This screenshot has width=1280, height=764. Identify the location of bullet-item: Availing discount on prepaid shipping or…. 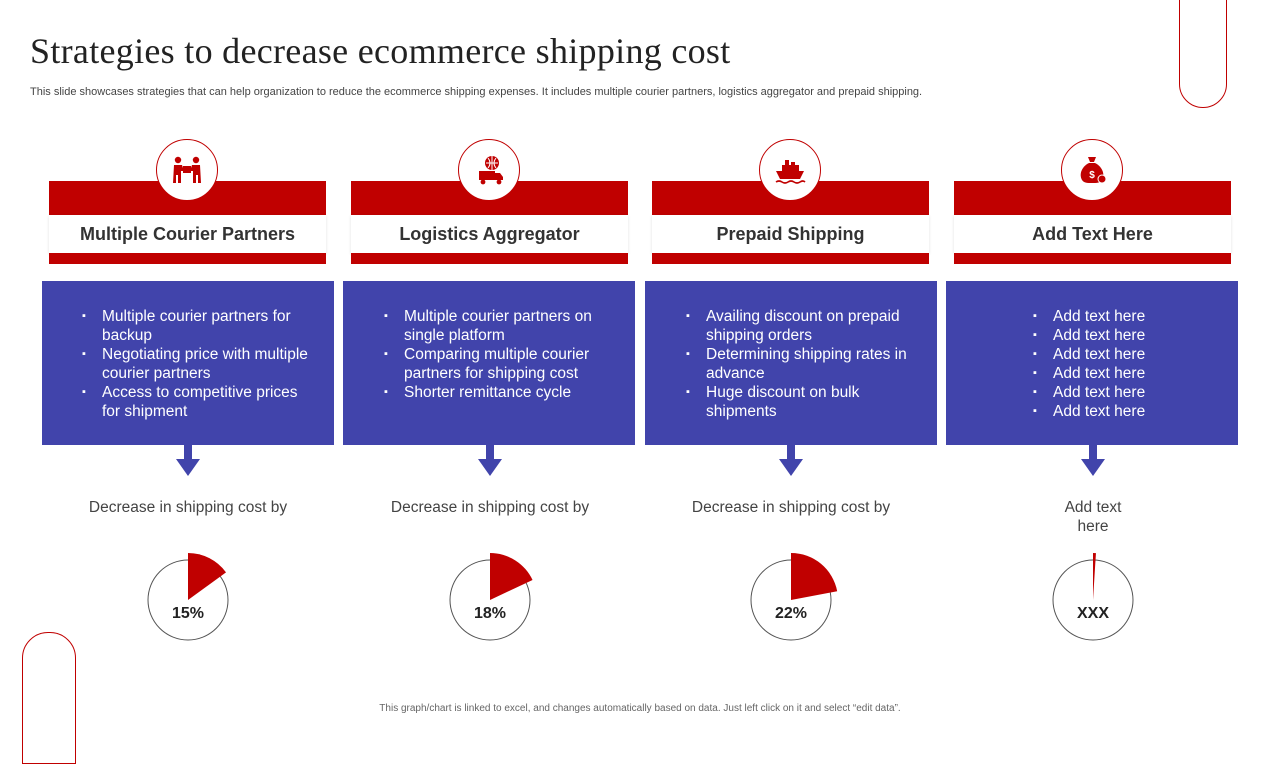
(801, 326).